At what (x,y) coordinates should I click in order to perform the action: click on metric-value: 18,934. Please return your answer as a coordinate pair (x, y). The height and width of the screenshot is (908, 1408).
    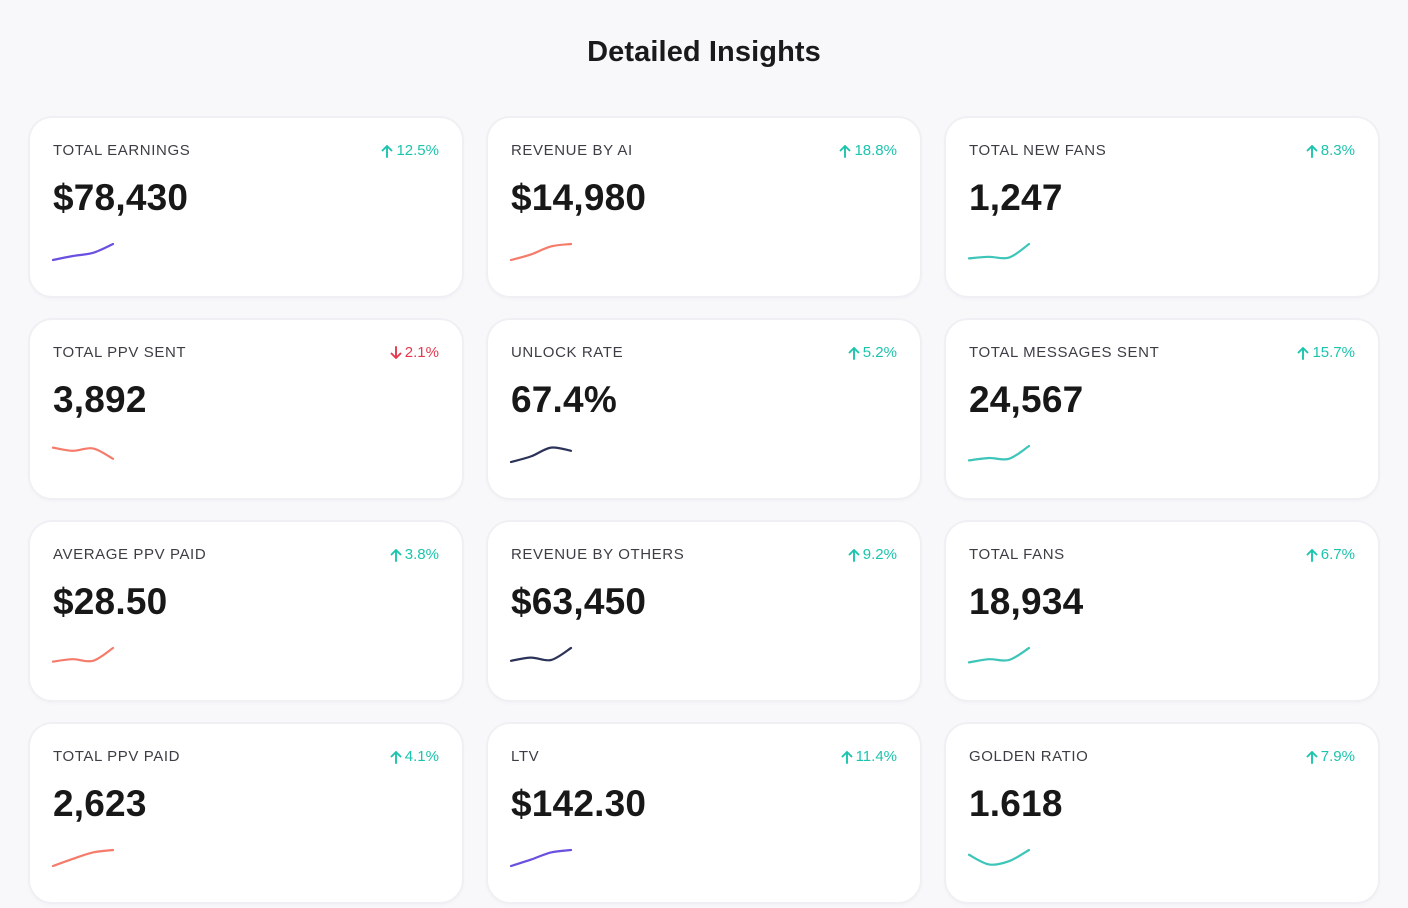
    Looking at the image, I should click on (1026, 601).